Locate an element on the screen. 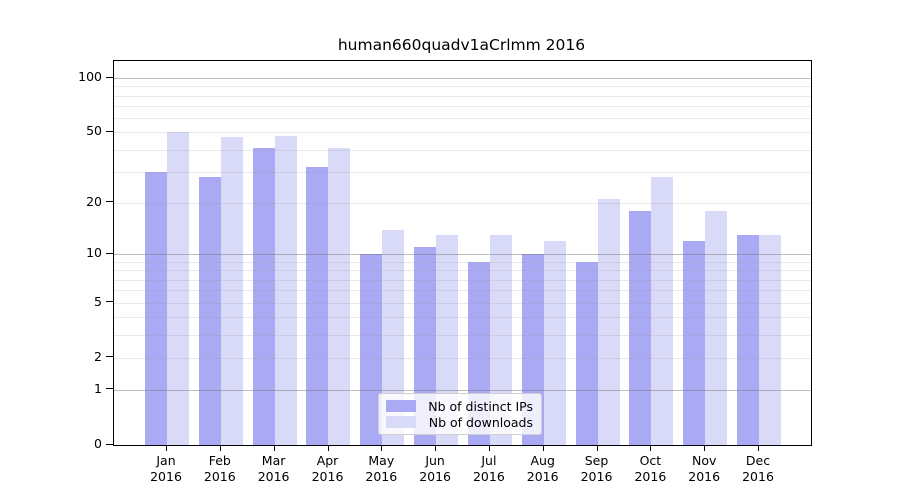 The height and width of the screenshot is (500, 900). x-tick-label: Dec 2016 is located at coordinates (758, 469).